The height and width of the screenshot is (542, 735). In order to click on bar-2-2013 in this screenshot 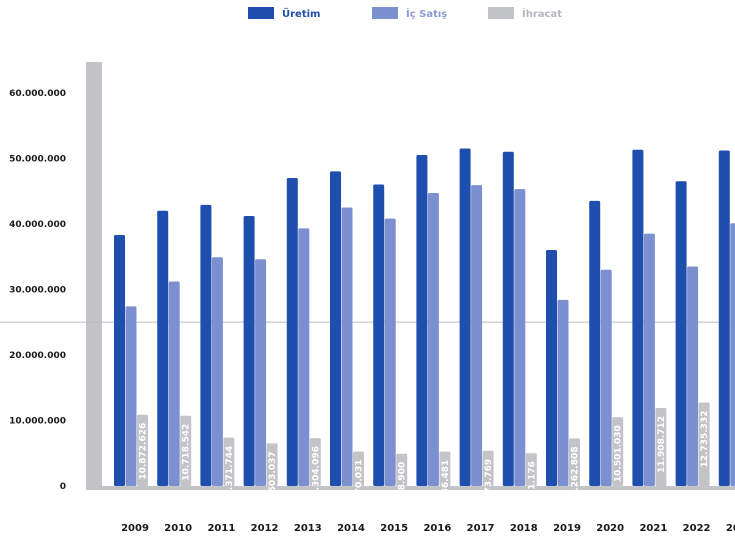, I will do `click(315, 462)`.